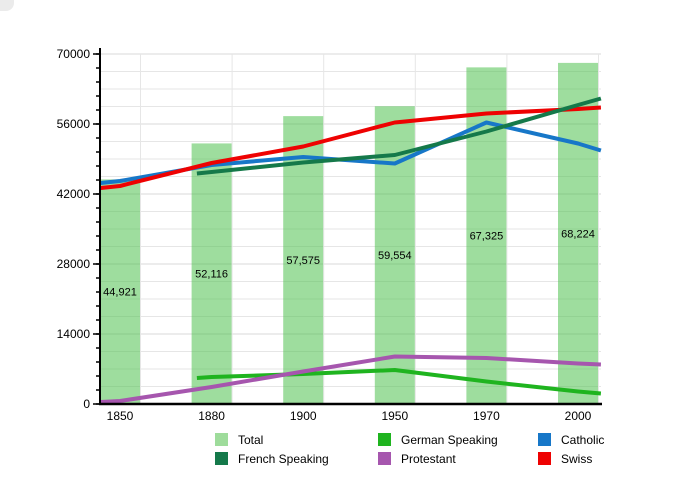  What do you see at coordinates (211, 416) in the screenshot?
I see `x-tick-label: 1880` at bounding box center [211, 416].